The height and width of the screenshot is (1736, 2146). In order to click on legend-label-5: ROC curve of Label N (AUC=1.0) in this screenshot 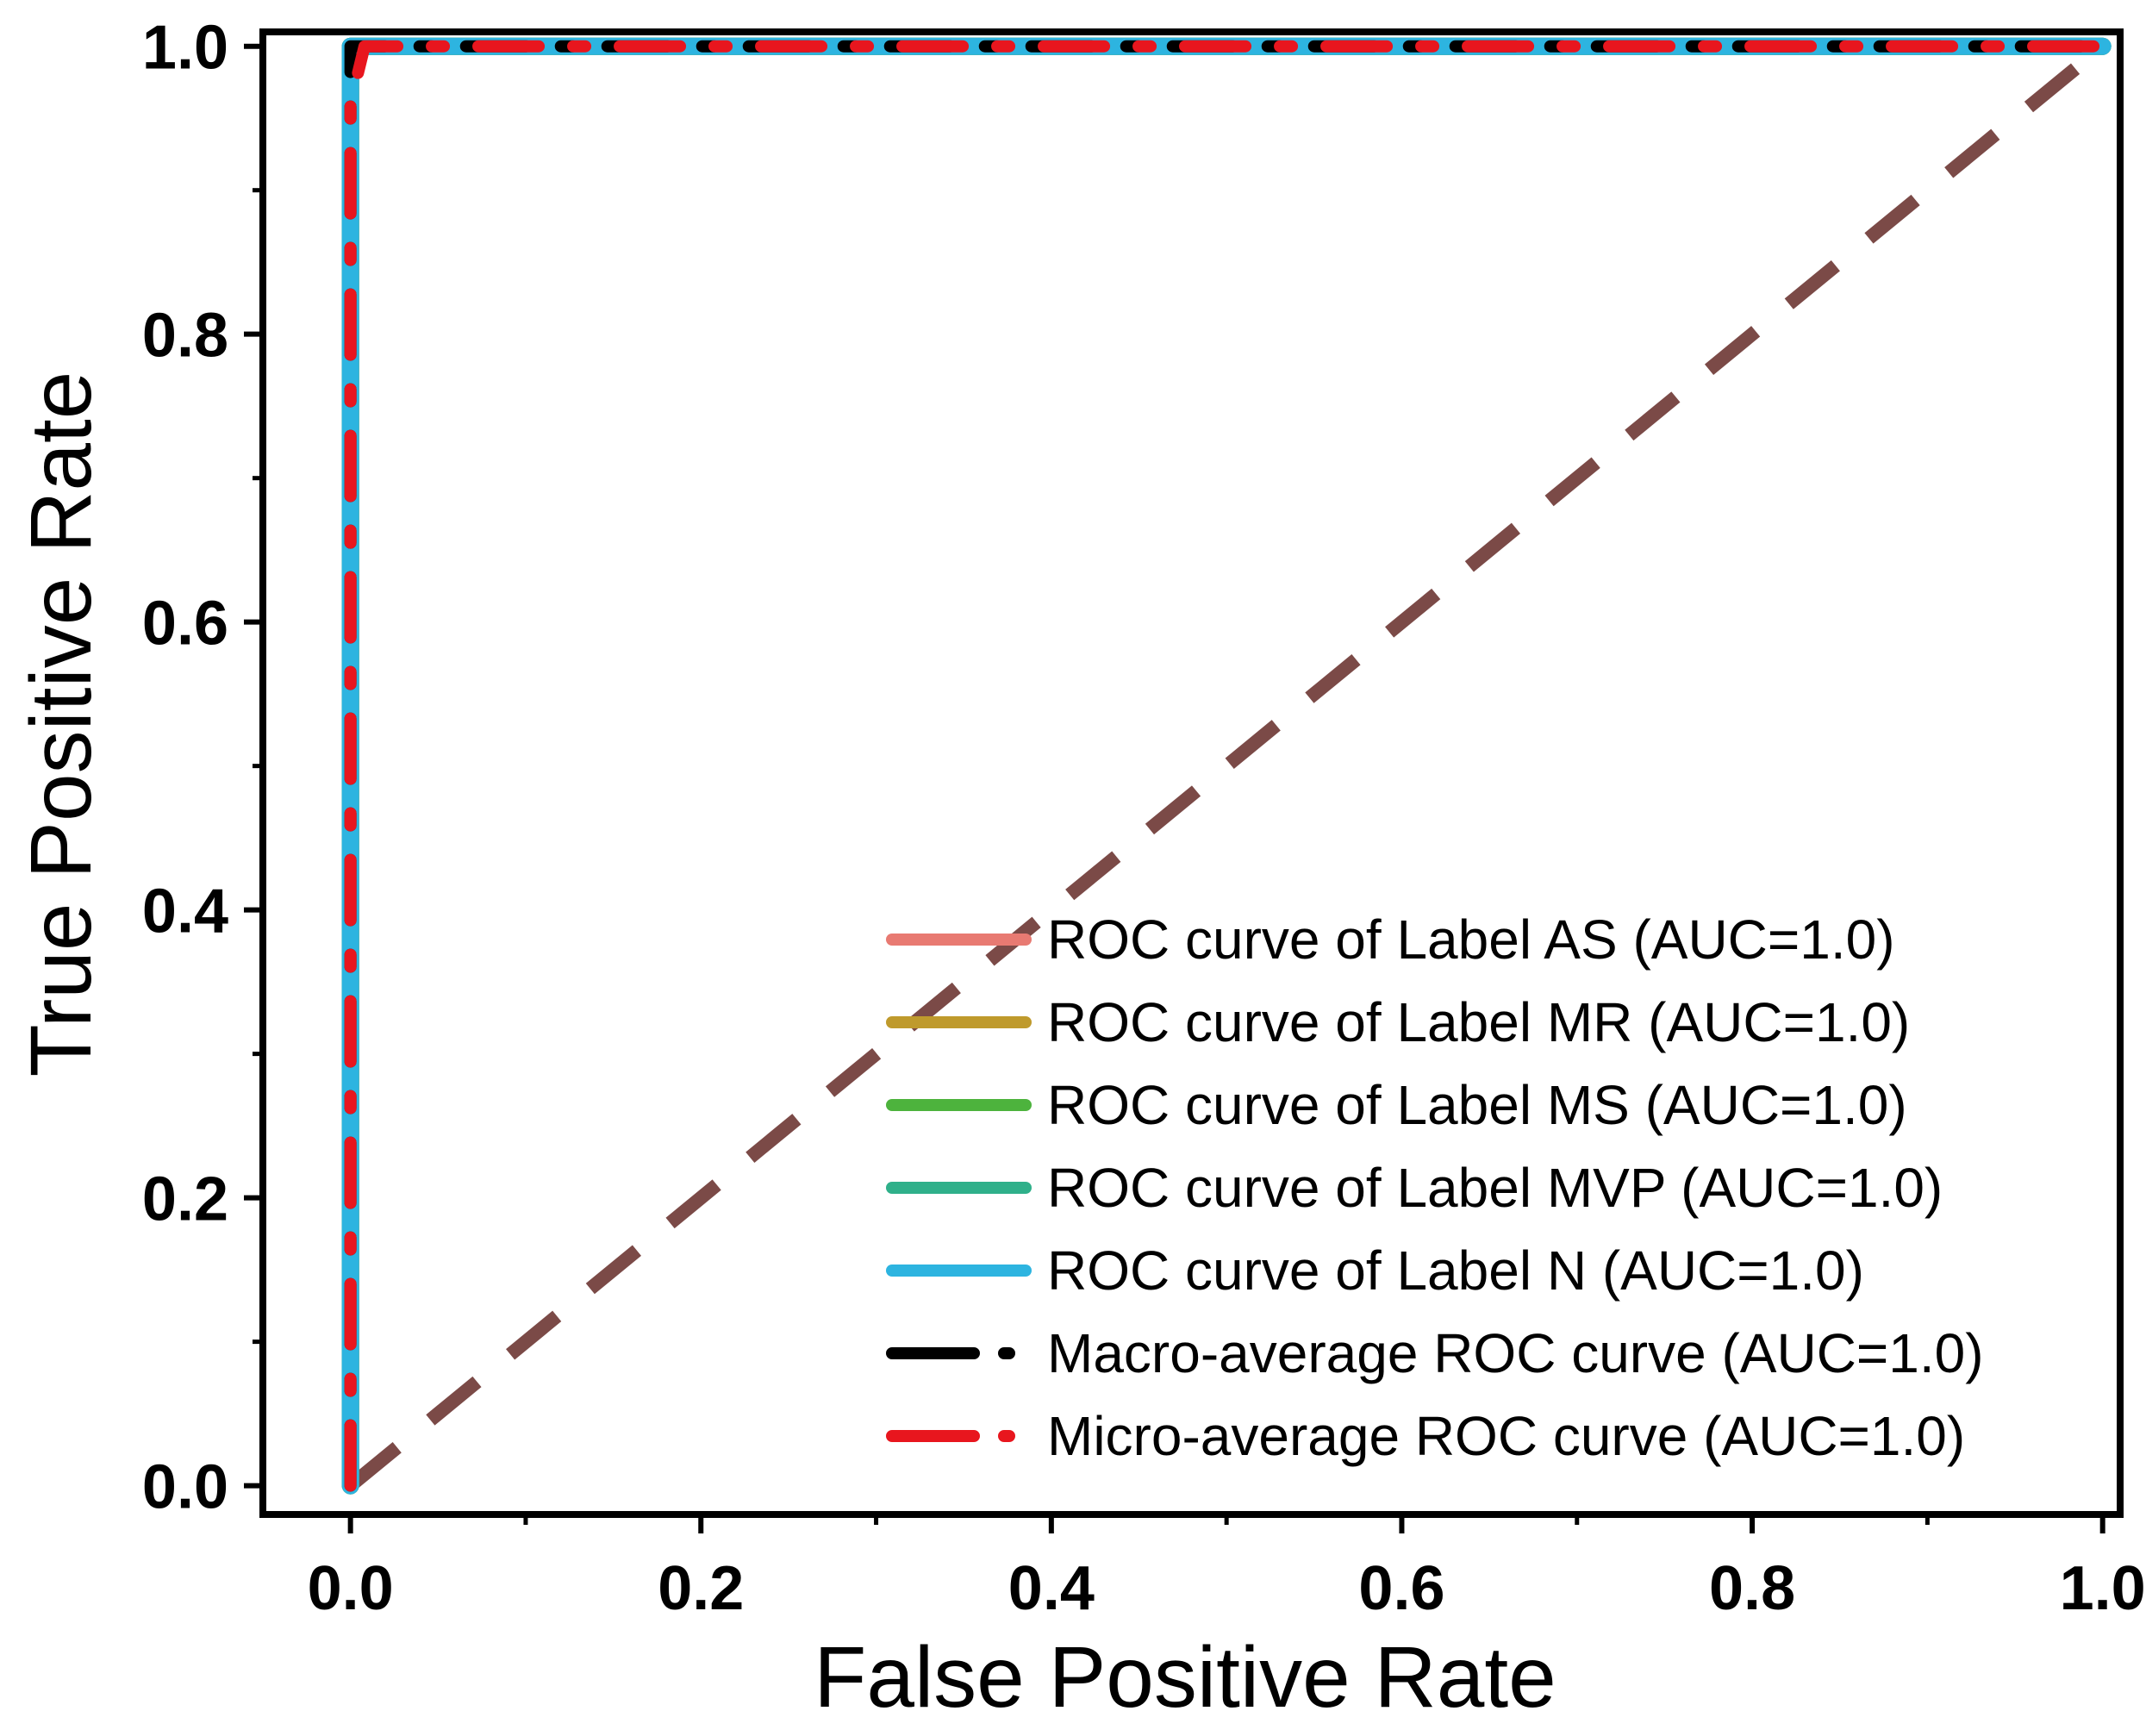, I will do `click(1455, 1271)`.